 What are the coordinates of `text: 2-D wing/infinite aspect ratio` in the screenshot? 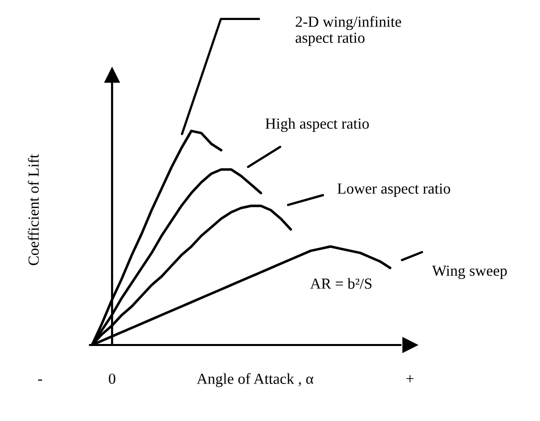 It's located at (349, 31).